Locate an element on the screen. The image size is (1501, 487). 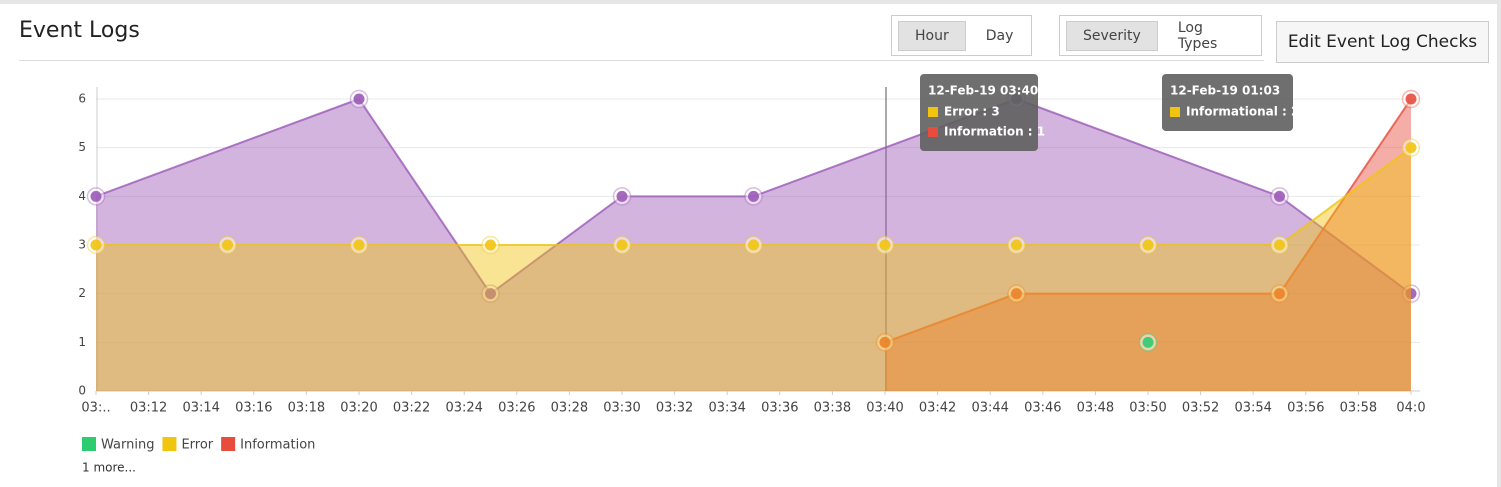
view-toggle: Severity Log Types is located at coordinates (1160, 35).